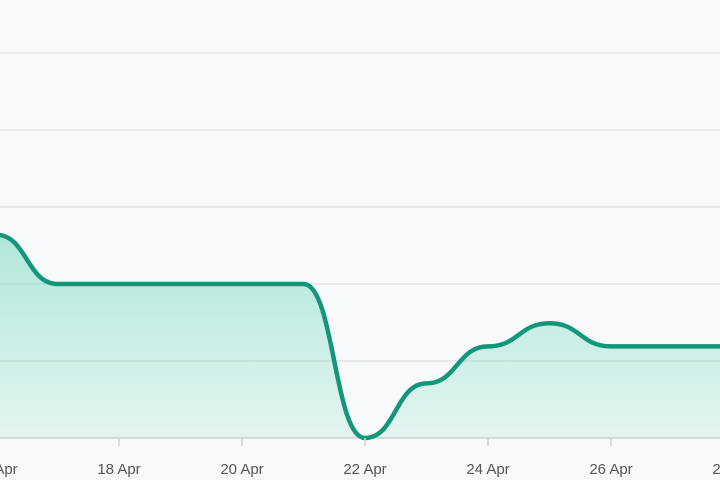  Describe the element at coordinates (241, 469) in the screenshot. I see `x-tick-label: 20 Apr` at that location.